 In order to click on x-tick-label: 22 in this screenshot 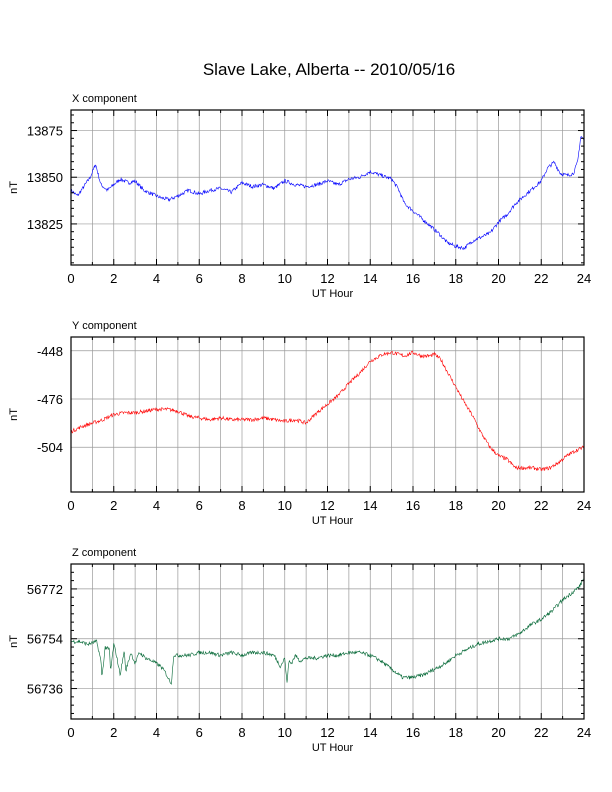, I will do `click(541, 278)`.